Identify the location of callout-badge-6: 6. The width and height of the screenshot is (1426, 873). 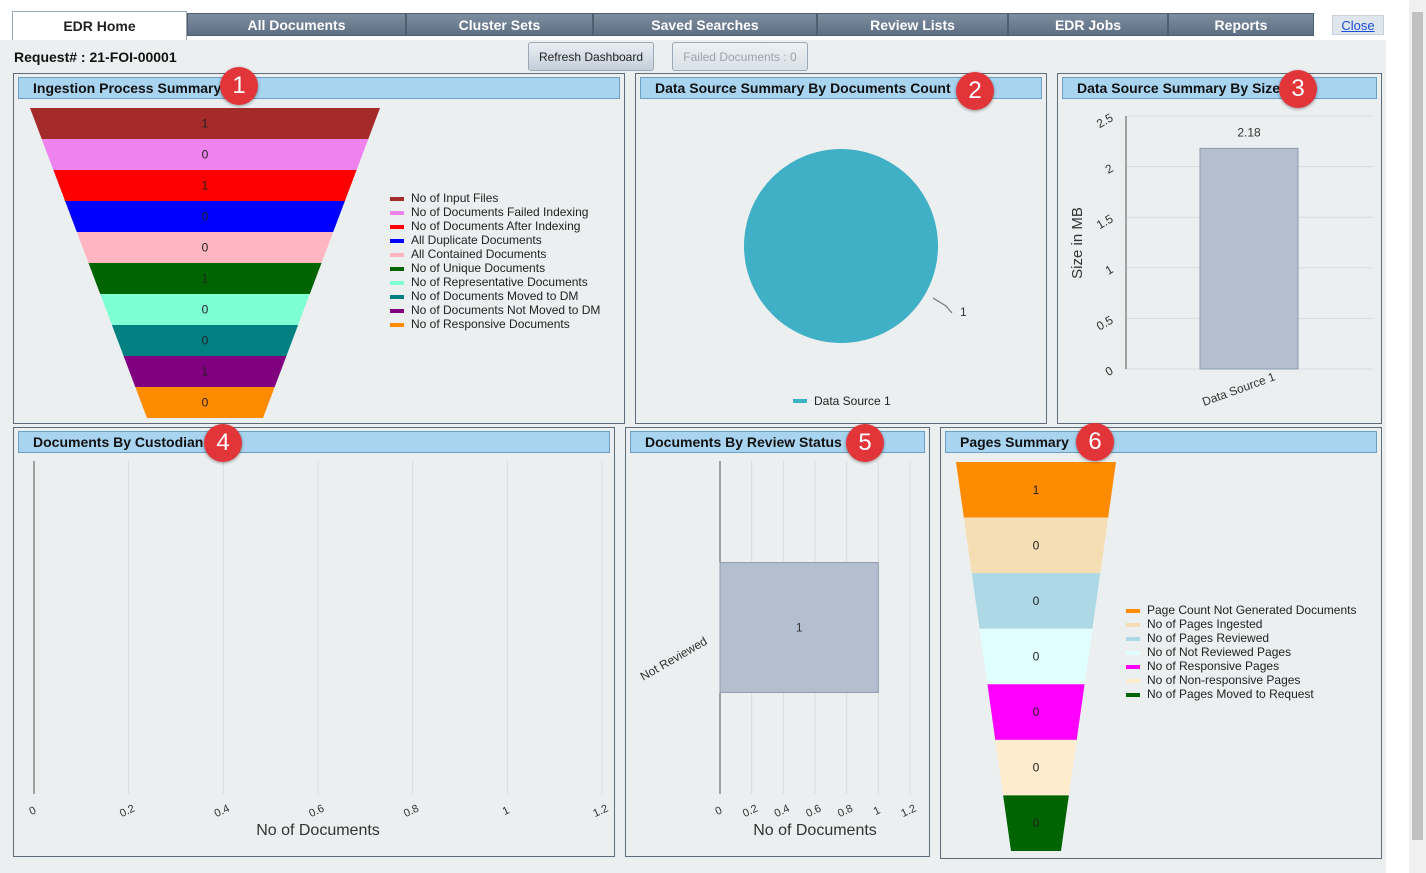
(1095, 442).